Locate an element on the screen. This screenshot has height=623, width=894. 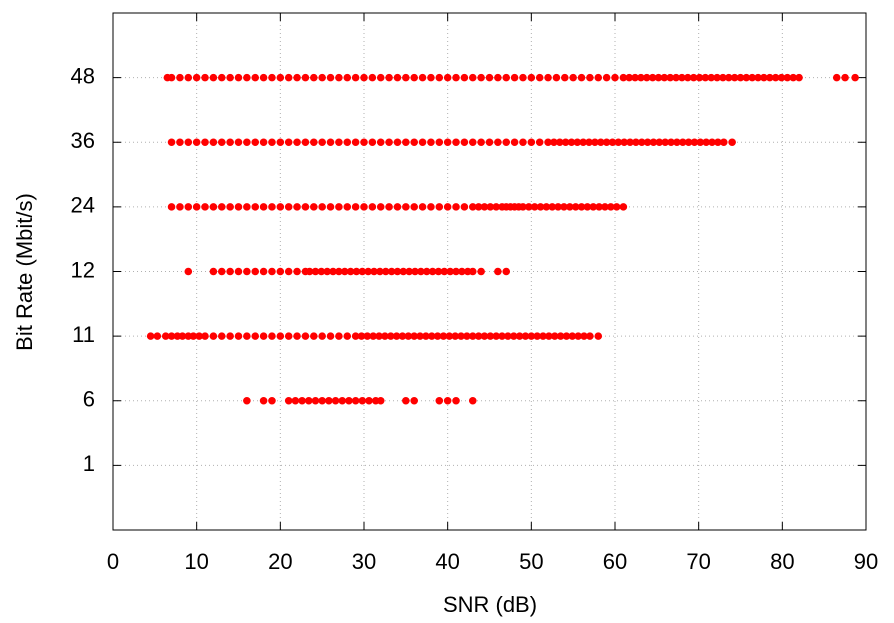
x-tick-label: 10 is located at coordinates (196, 561).